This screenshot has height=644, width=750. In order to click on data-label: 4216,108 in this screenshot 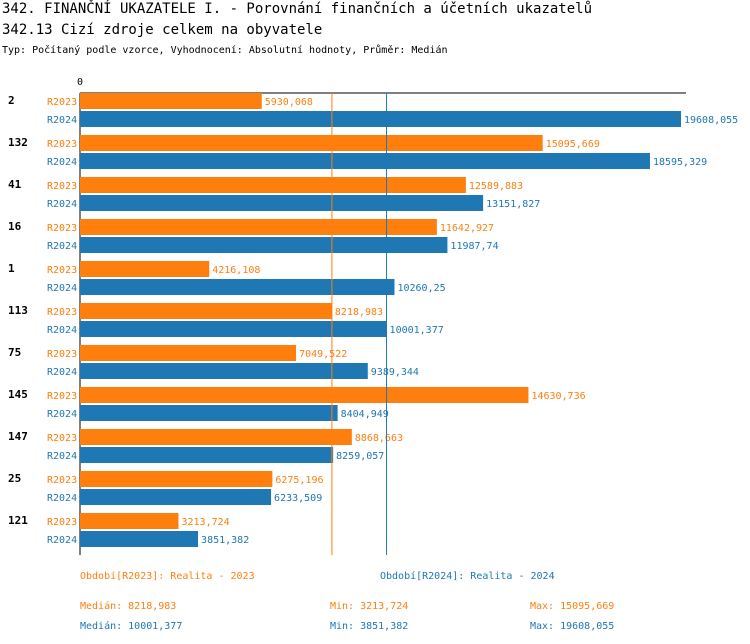, I will do `click(236, 270)`.